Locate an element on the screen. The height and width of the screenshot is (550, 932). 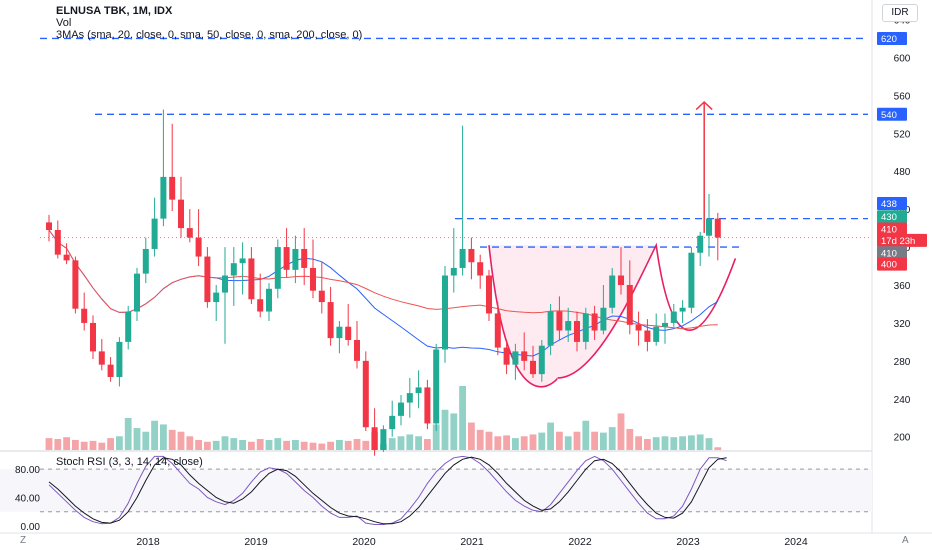
price-marker-label: 430 is located at coordinates (889, 217).